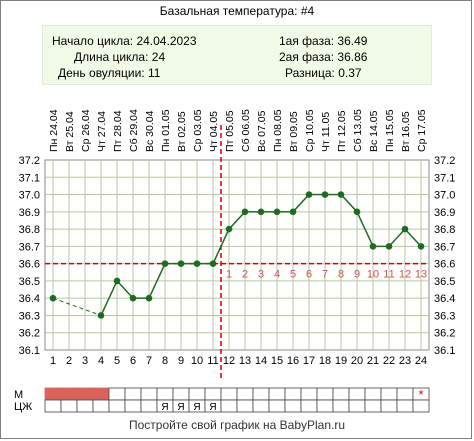 The image size is (474, 441). I want to click on footer-link: Постройте свой график на BabyPlan.ru, so click(237, 425).